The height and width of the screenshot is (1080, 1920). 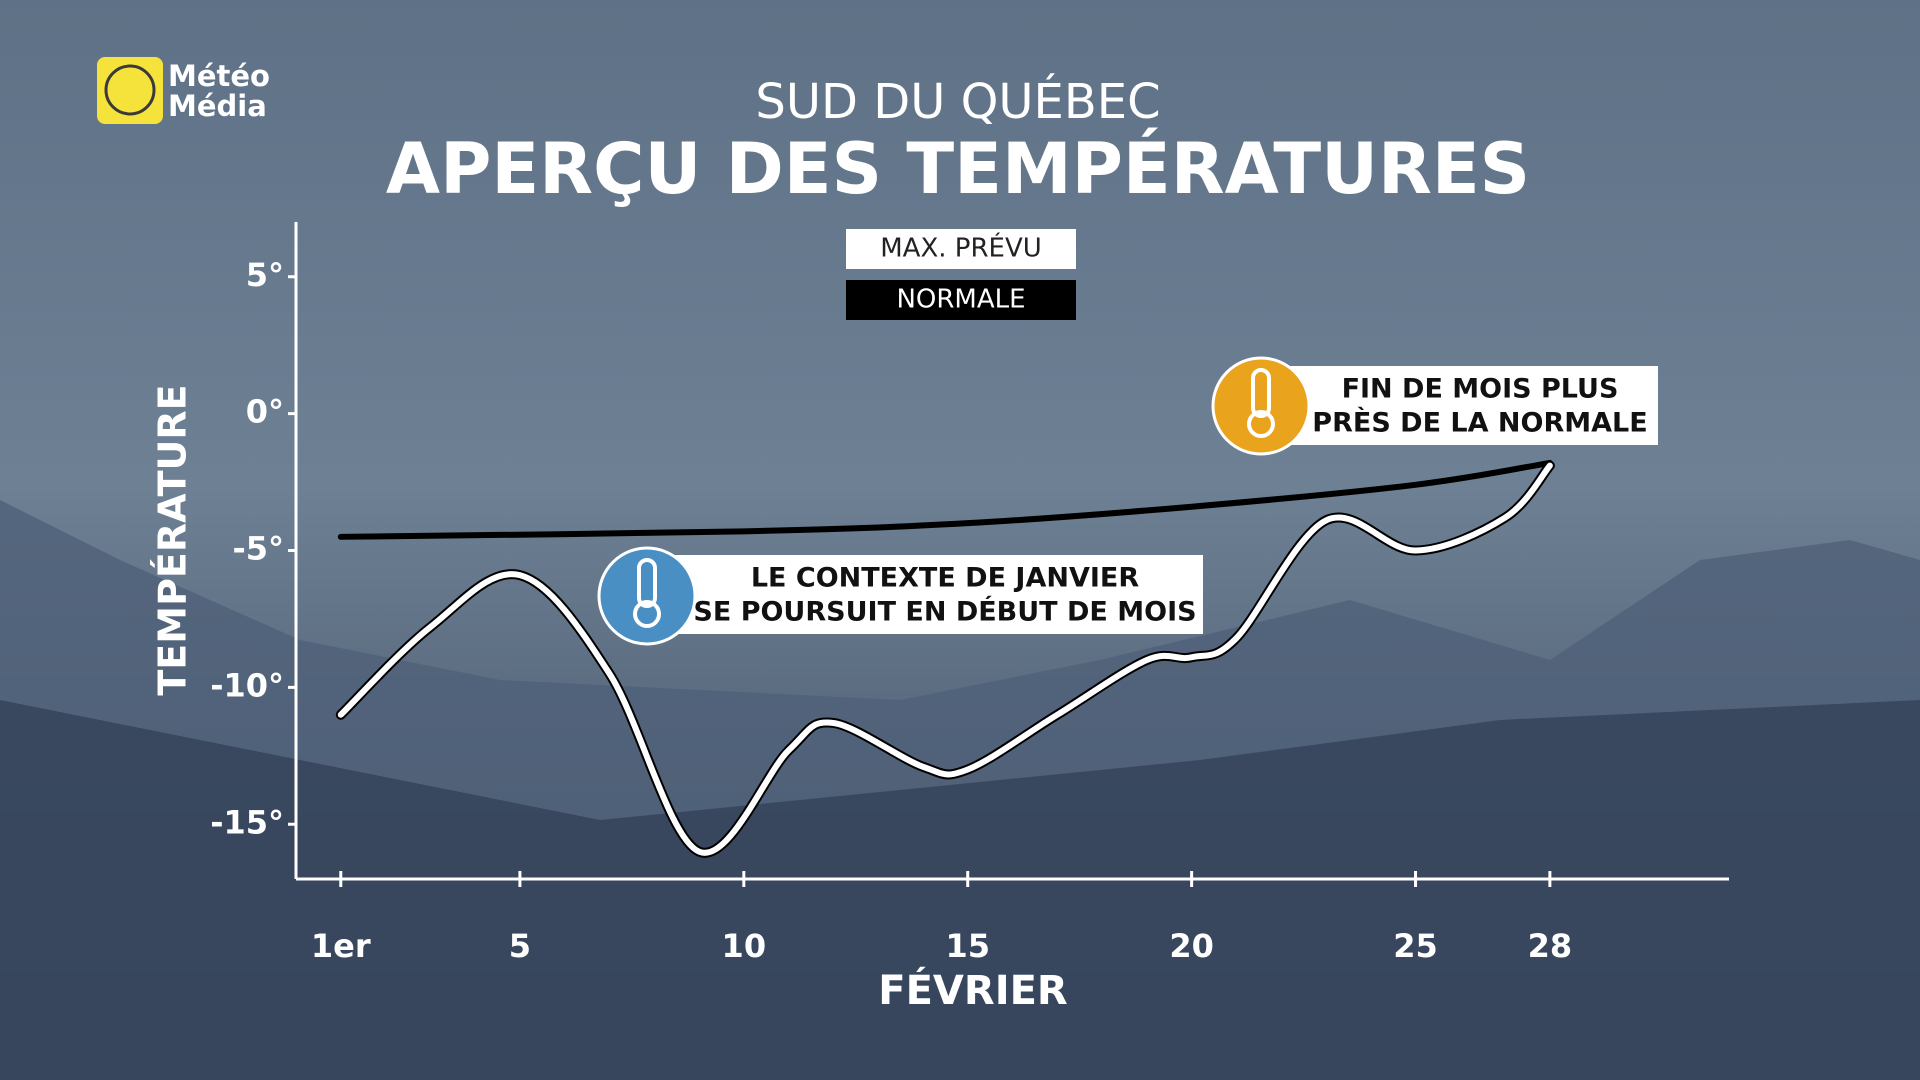 I want to click on logo-text: Média, so click(x=217, y=106).